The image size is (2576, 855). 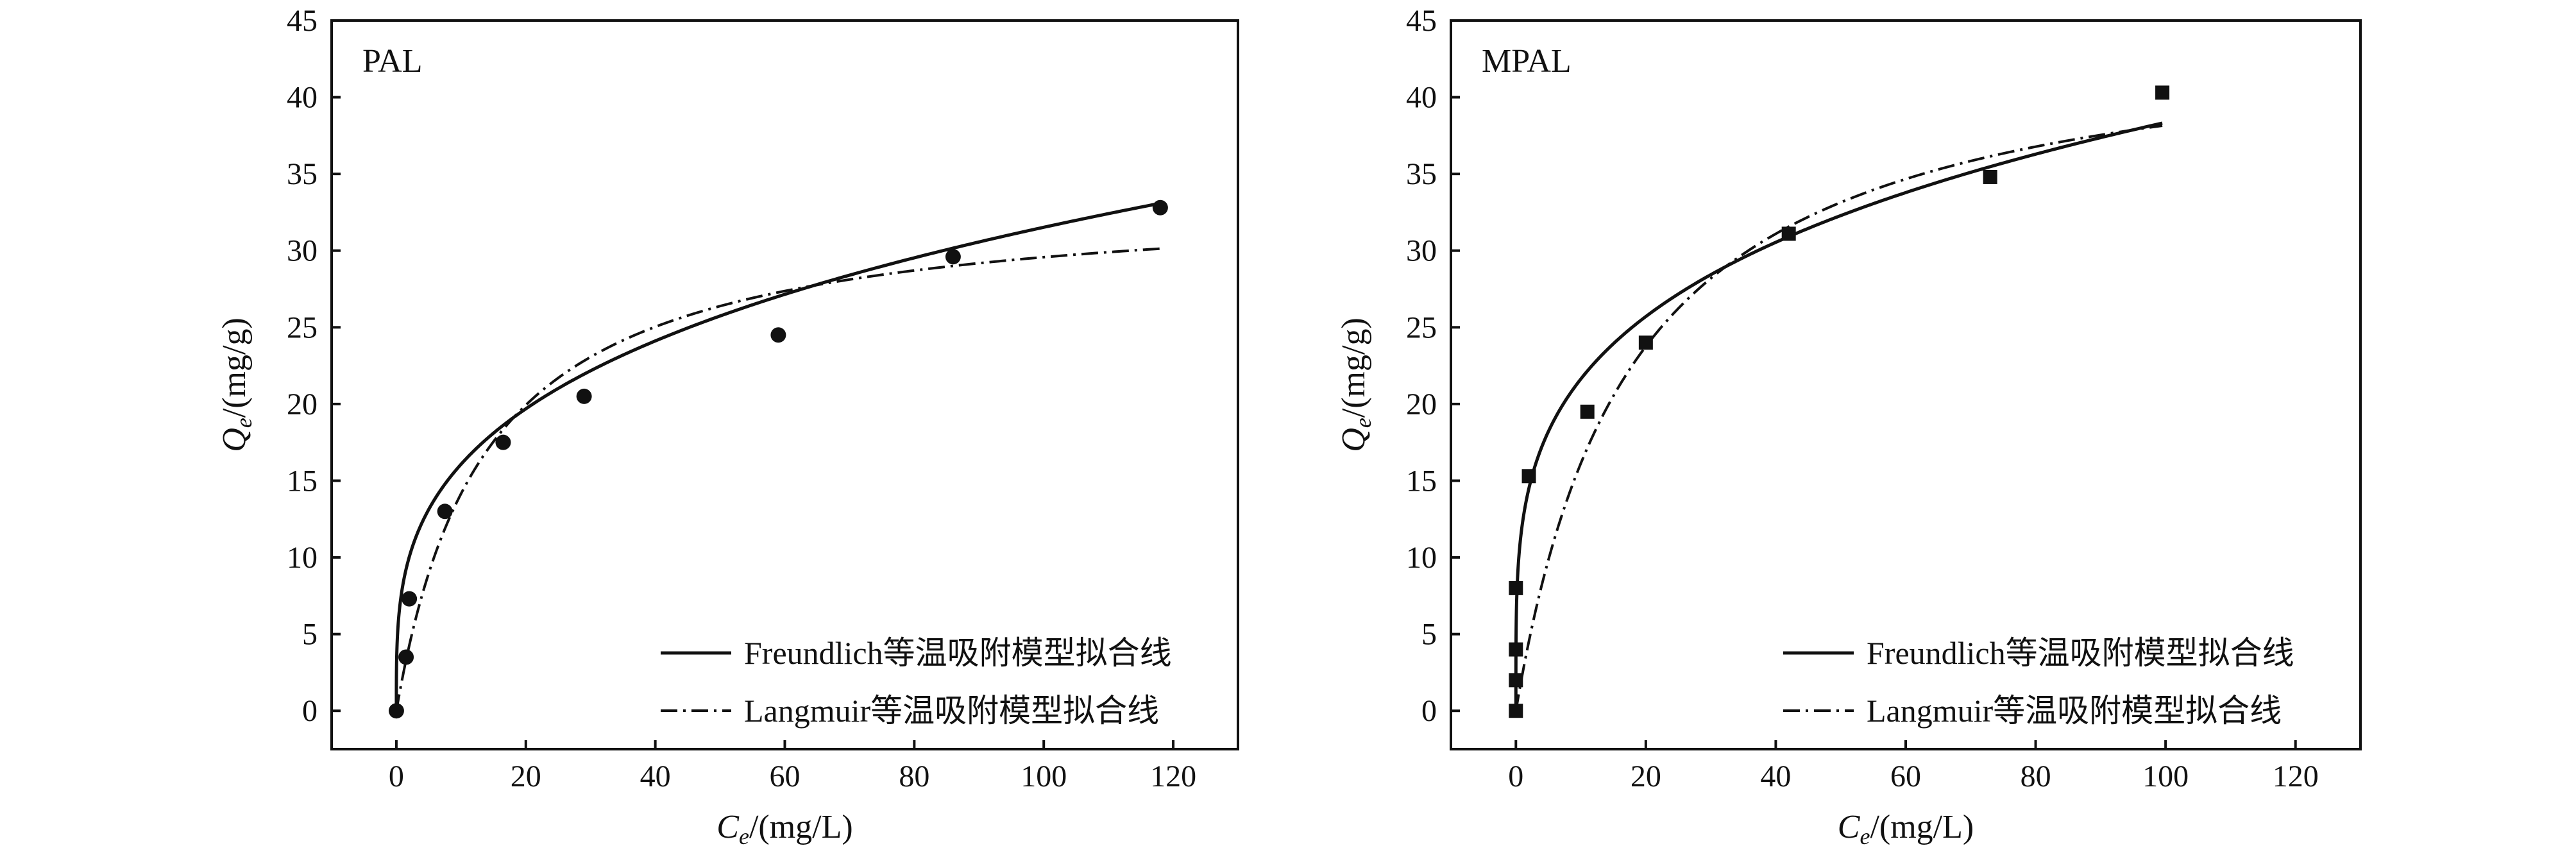 I want to click on panel-label: PAL, so click(x=392, y=62).